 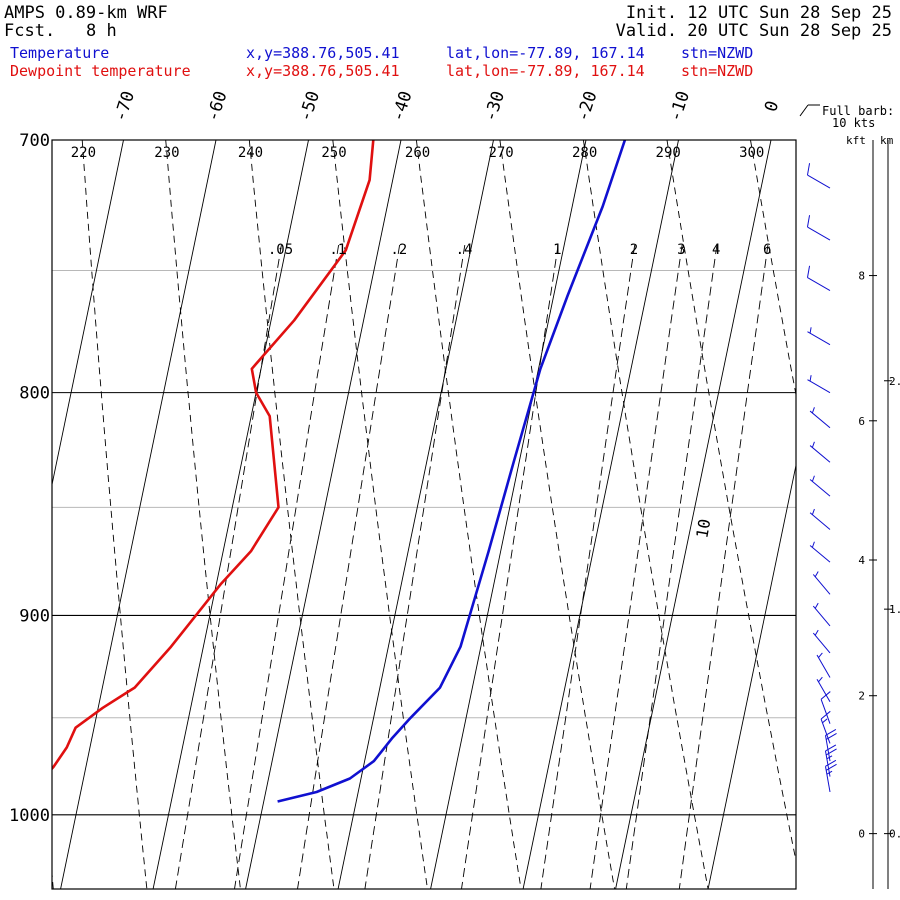 What do you see at coordinates (34, 141) in the screenshot?
I see `pressure-label-700: 700` at bounding box center [34, 141].